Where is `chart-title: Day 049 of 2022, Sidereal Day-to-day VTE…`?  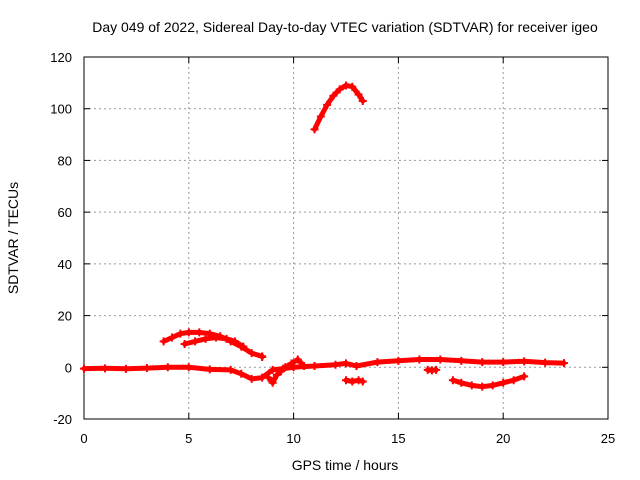
chart-title: Day 049 of 2022, Sidereal Day-to-day VTE… is located at coordinates (345, 27).